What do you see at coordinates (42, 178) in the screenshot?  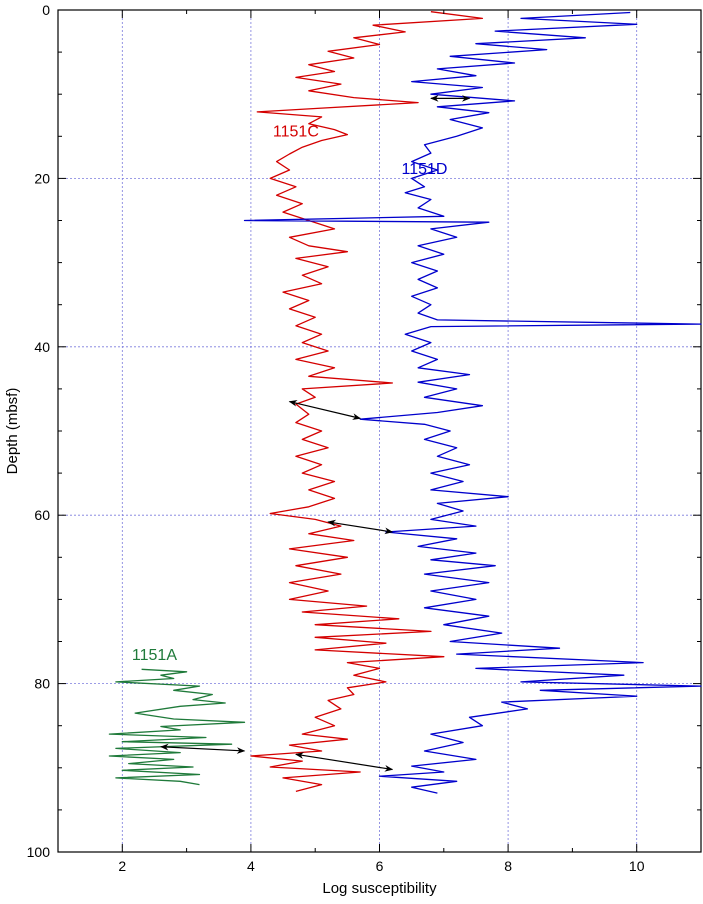 I see `y-tick-label: 20` at bounding box center [42, 178].